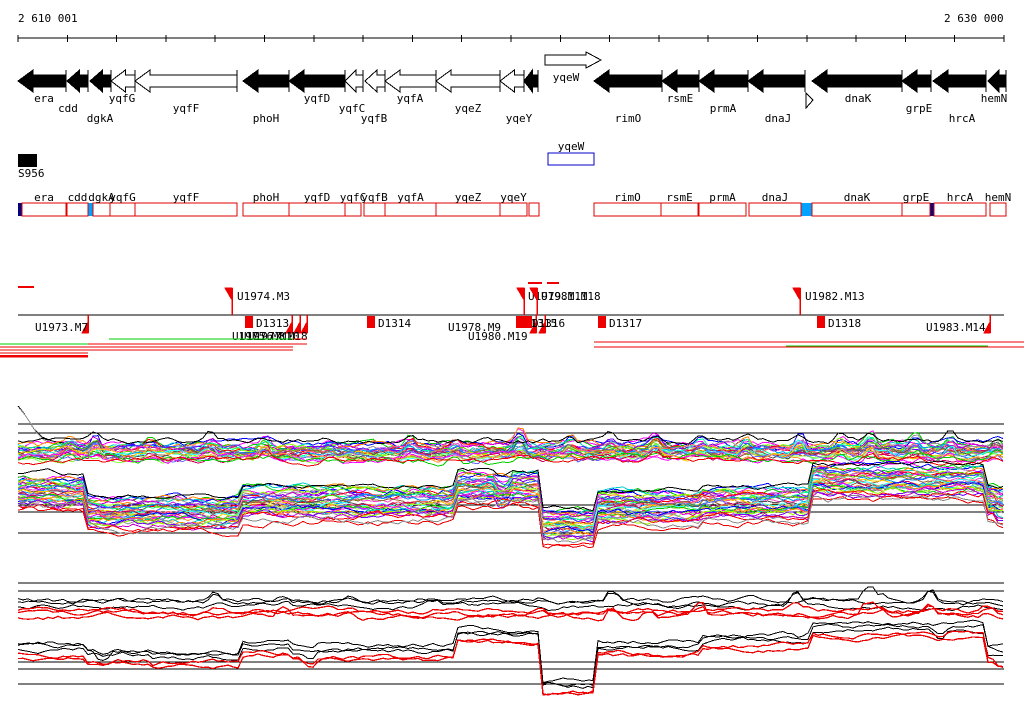 Image resolution: width=1024 pixels, height=714 pixels. Describe the element at coordinates (186, 108) in the screenshot. I see `gene-label-yqfF: yqfF` at that location.